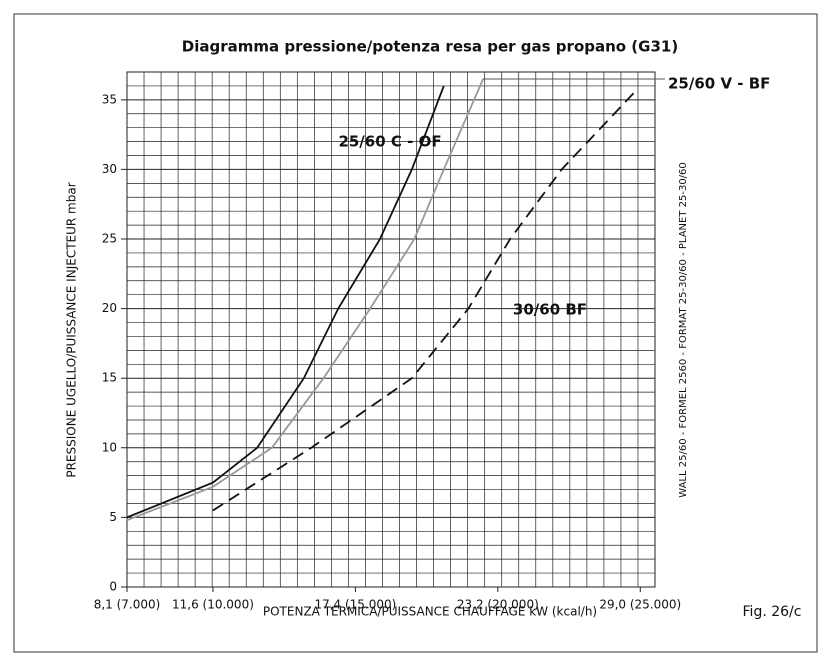  I want to click on series-label: 30/60 BF, so click(550, 310).